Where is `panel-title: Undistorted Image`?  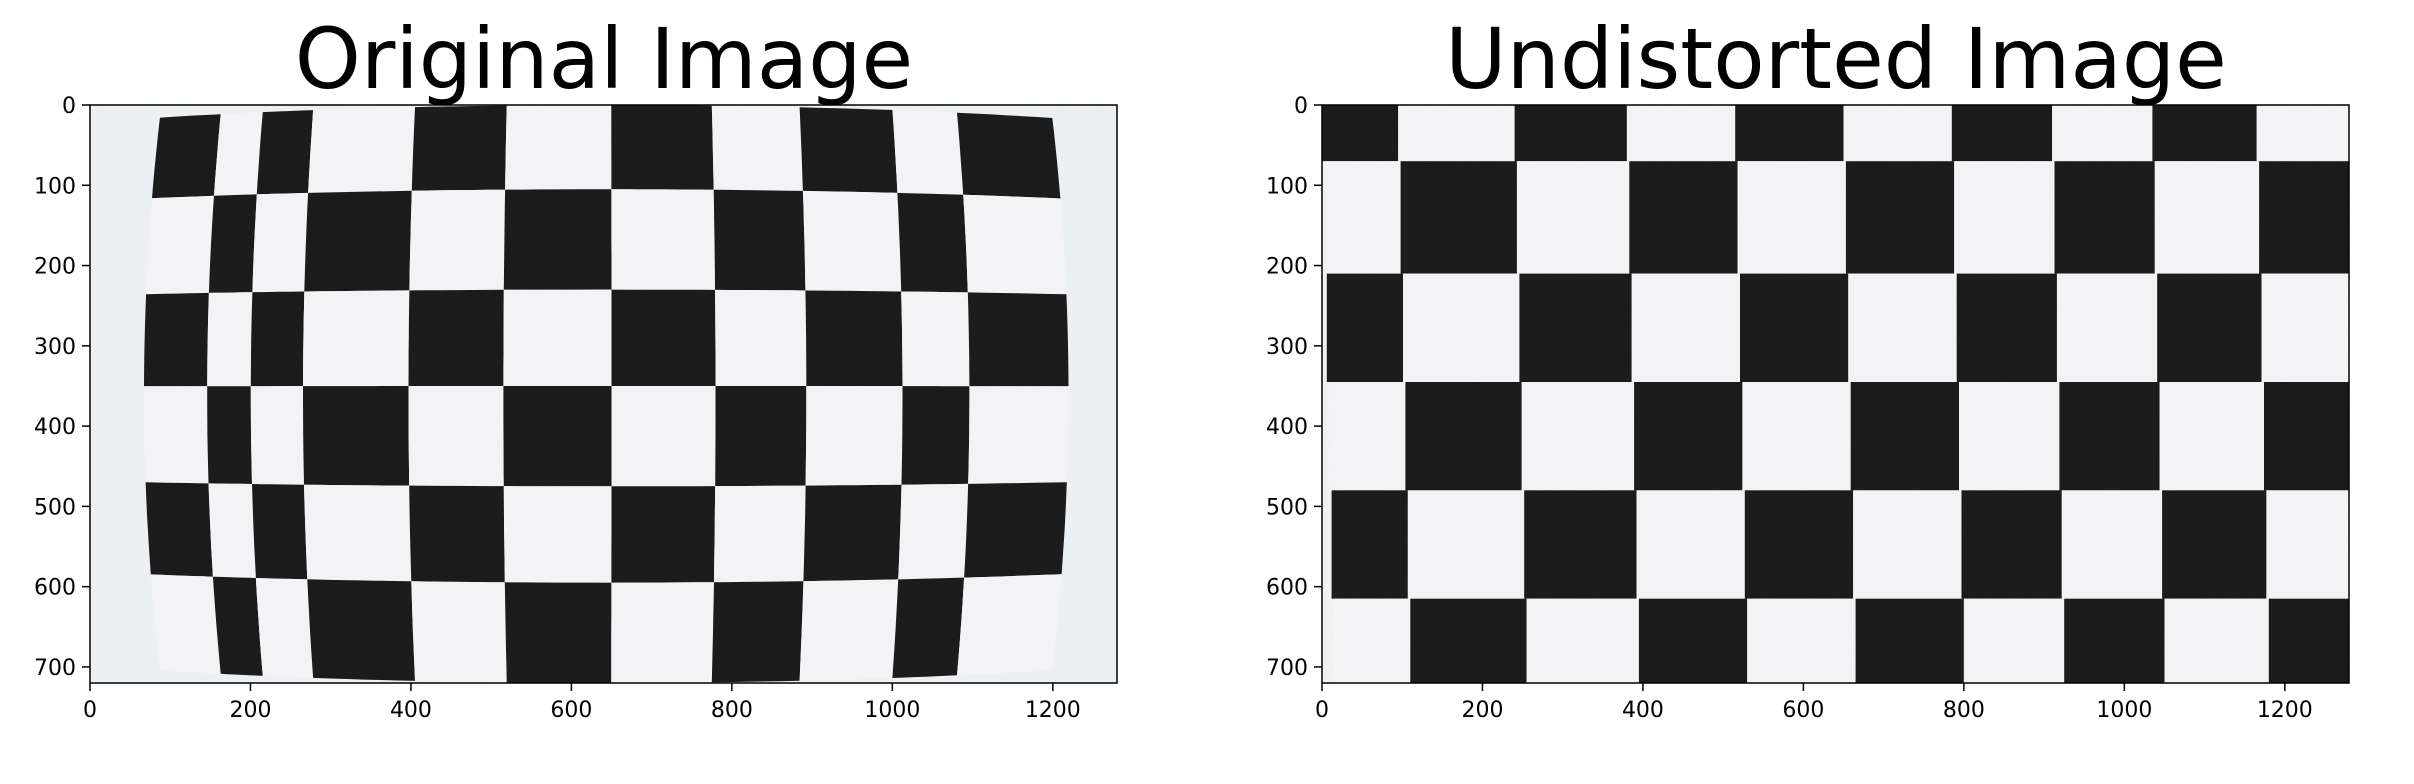 panel-title: Undistorted Image is located at coordinates (1836, 59).